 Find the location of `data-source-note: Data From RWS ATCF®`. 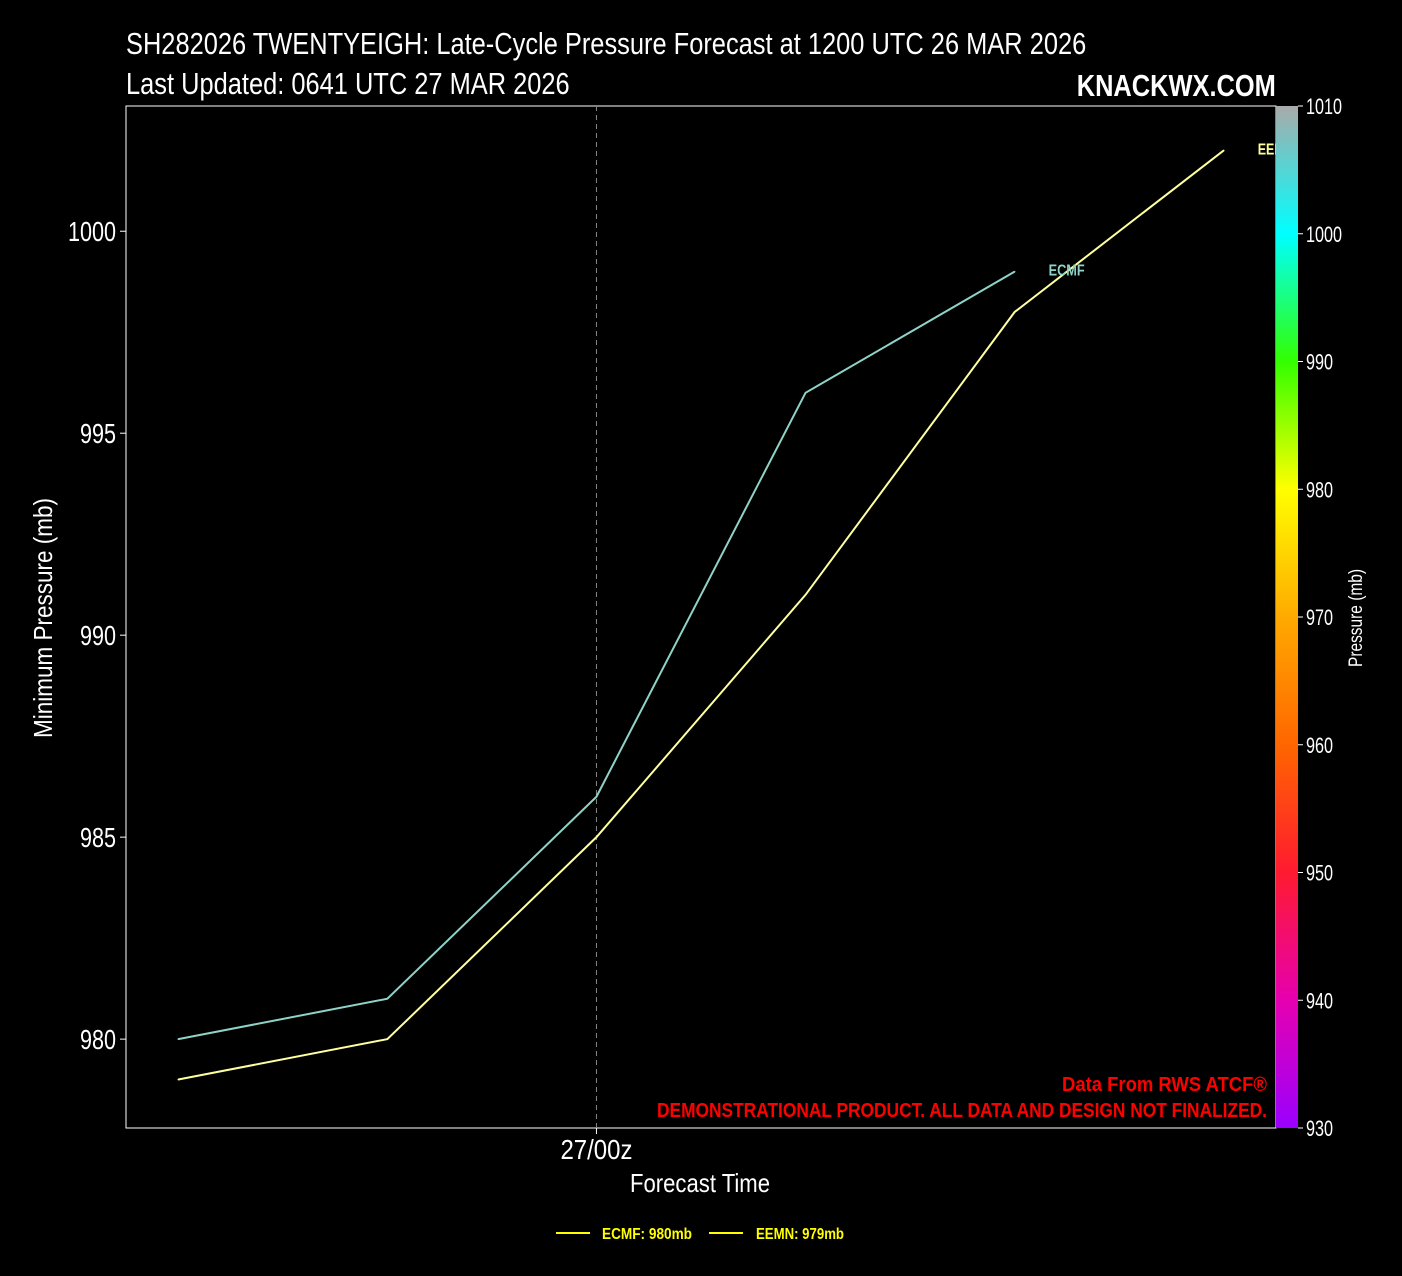

data-source-note: Data From RWS ATCF® is located at coordinates (1164, 1085).